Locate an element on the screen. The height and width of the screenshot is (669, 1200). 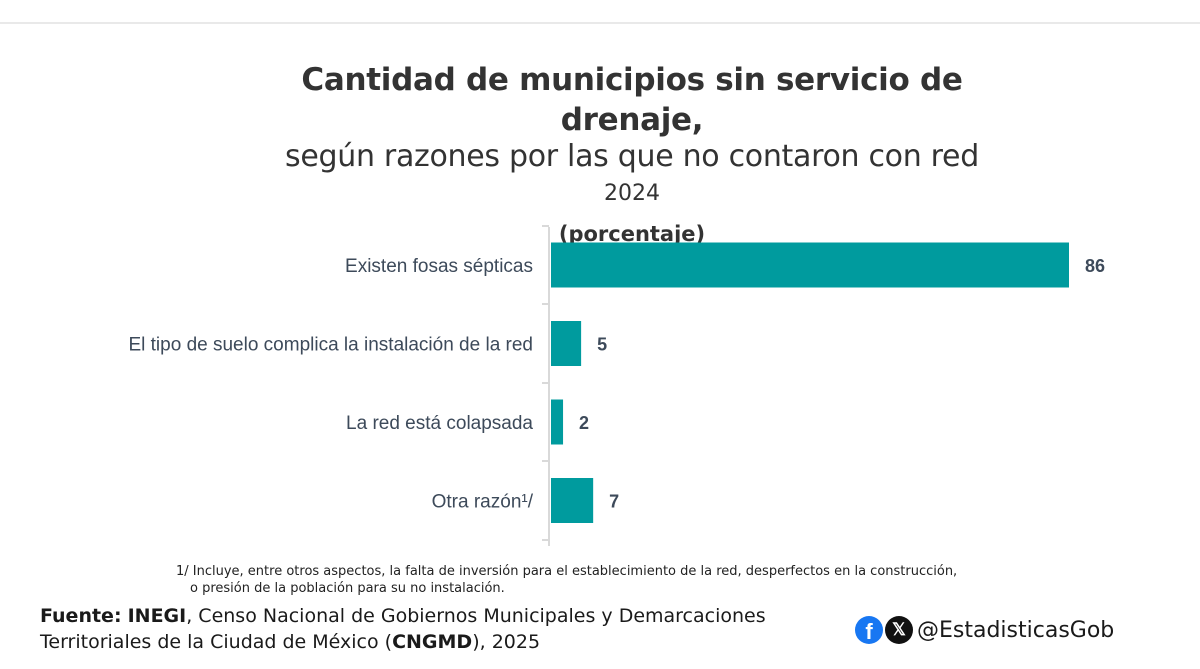
social-links: f 𝕏 @EstadisticasGob is located at coordinates (984, 630).